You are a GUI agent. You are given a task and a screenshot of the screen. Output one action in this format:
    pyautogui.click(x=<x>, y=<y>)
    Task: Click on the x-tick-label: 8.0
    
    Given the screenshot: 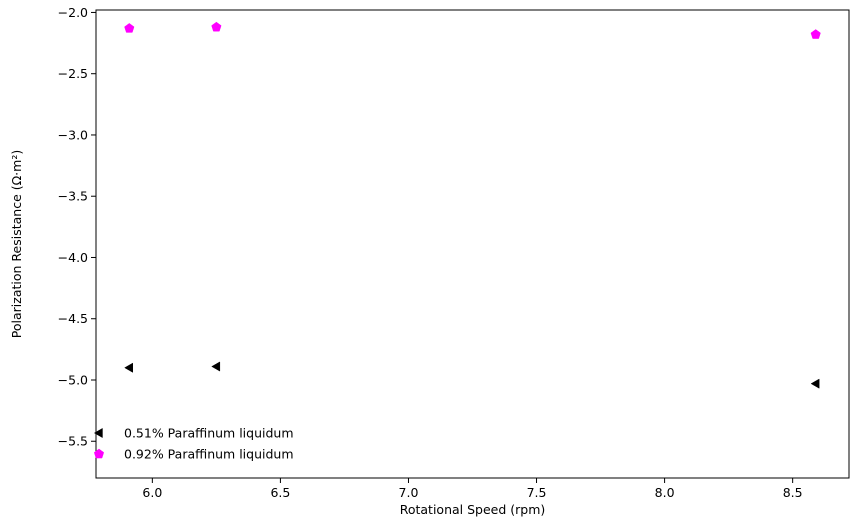 What is the action you would take?
    pyautogui.click(x=665, y=492)
    